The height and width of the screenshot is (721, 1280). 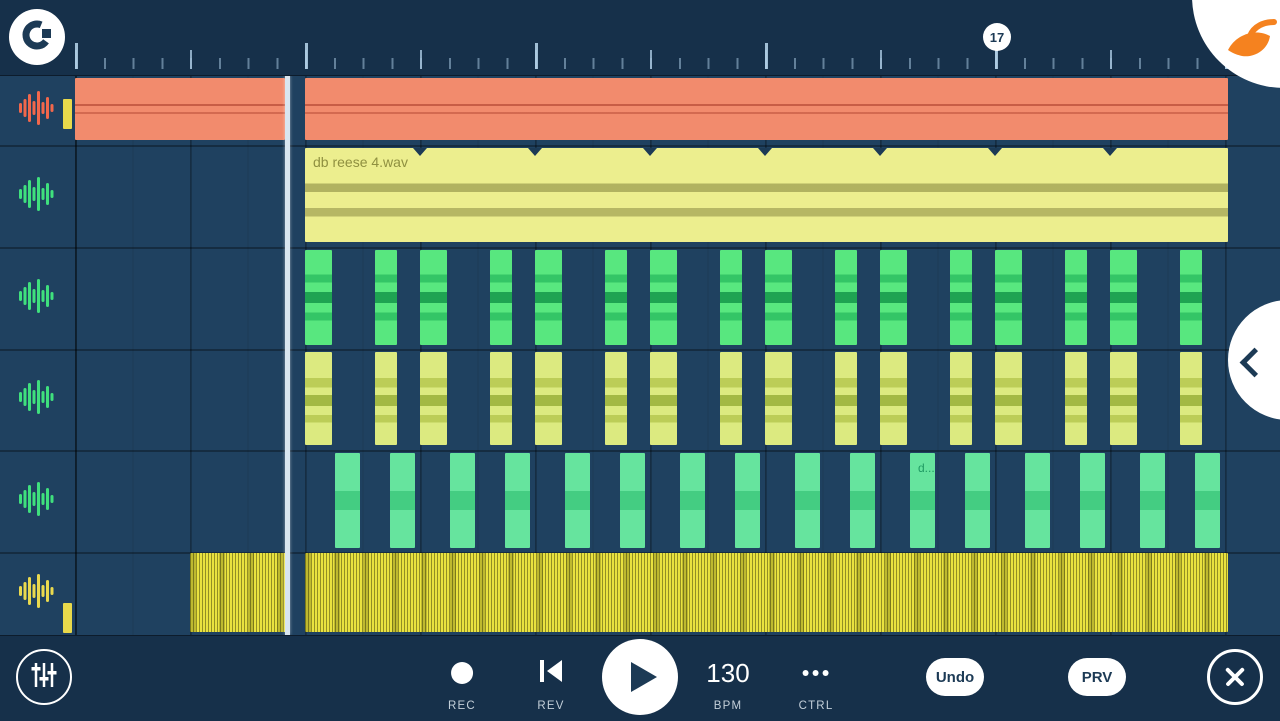 I want to click on transport-bar: REC REV 130 BPM CTRL, so click(x=640, y=678).